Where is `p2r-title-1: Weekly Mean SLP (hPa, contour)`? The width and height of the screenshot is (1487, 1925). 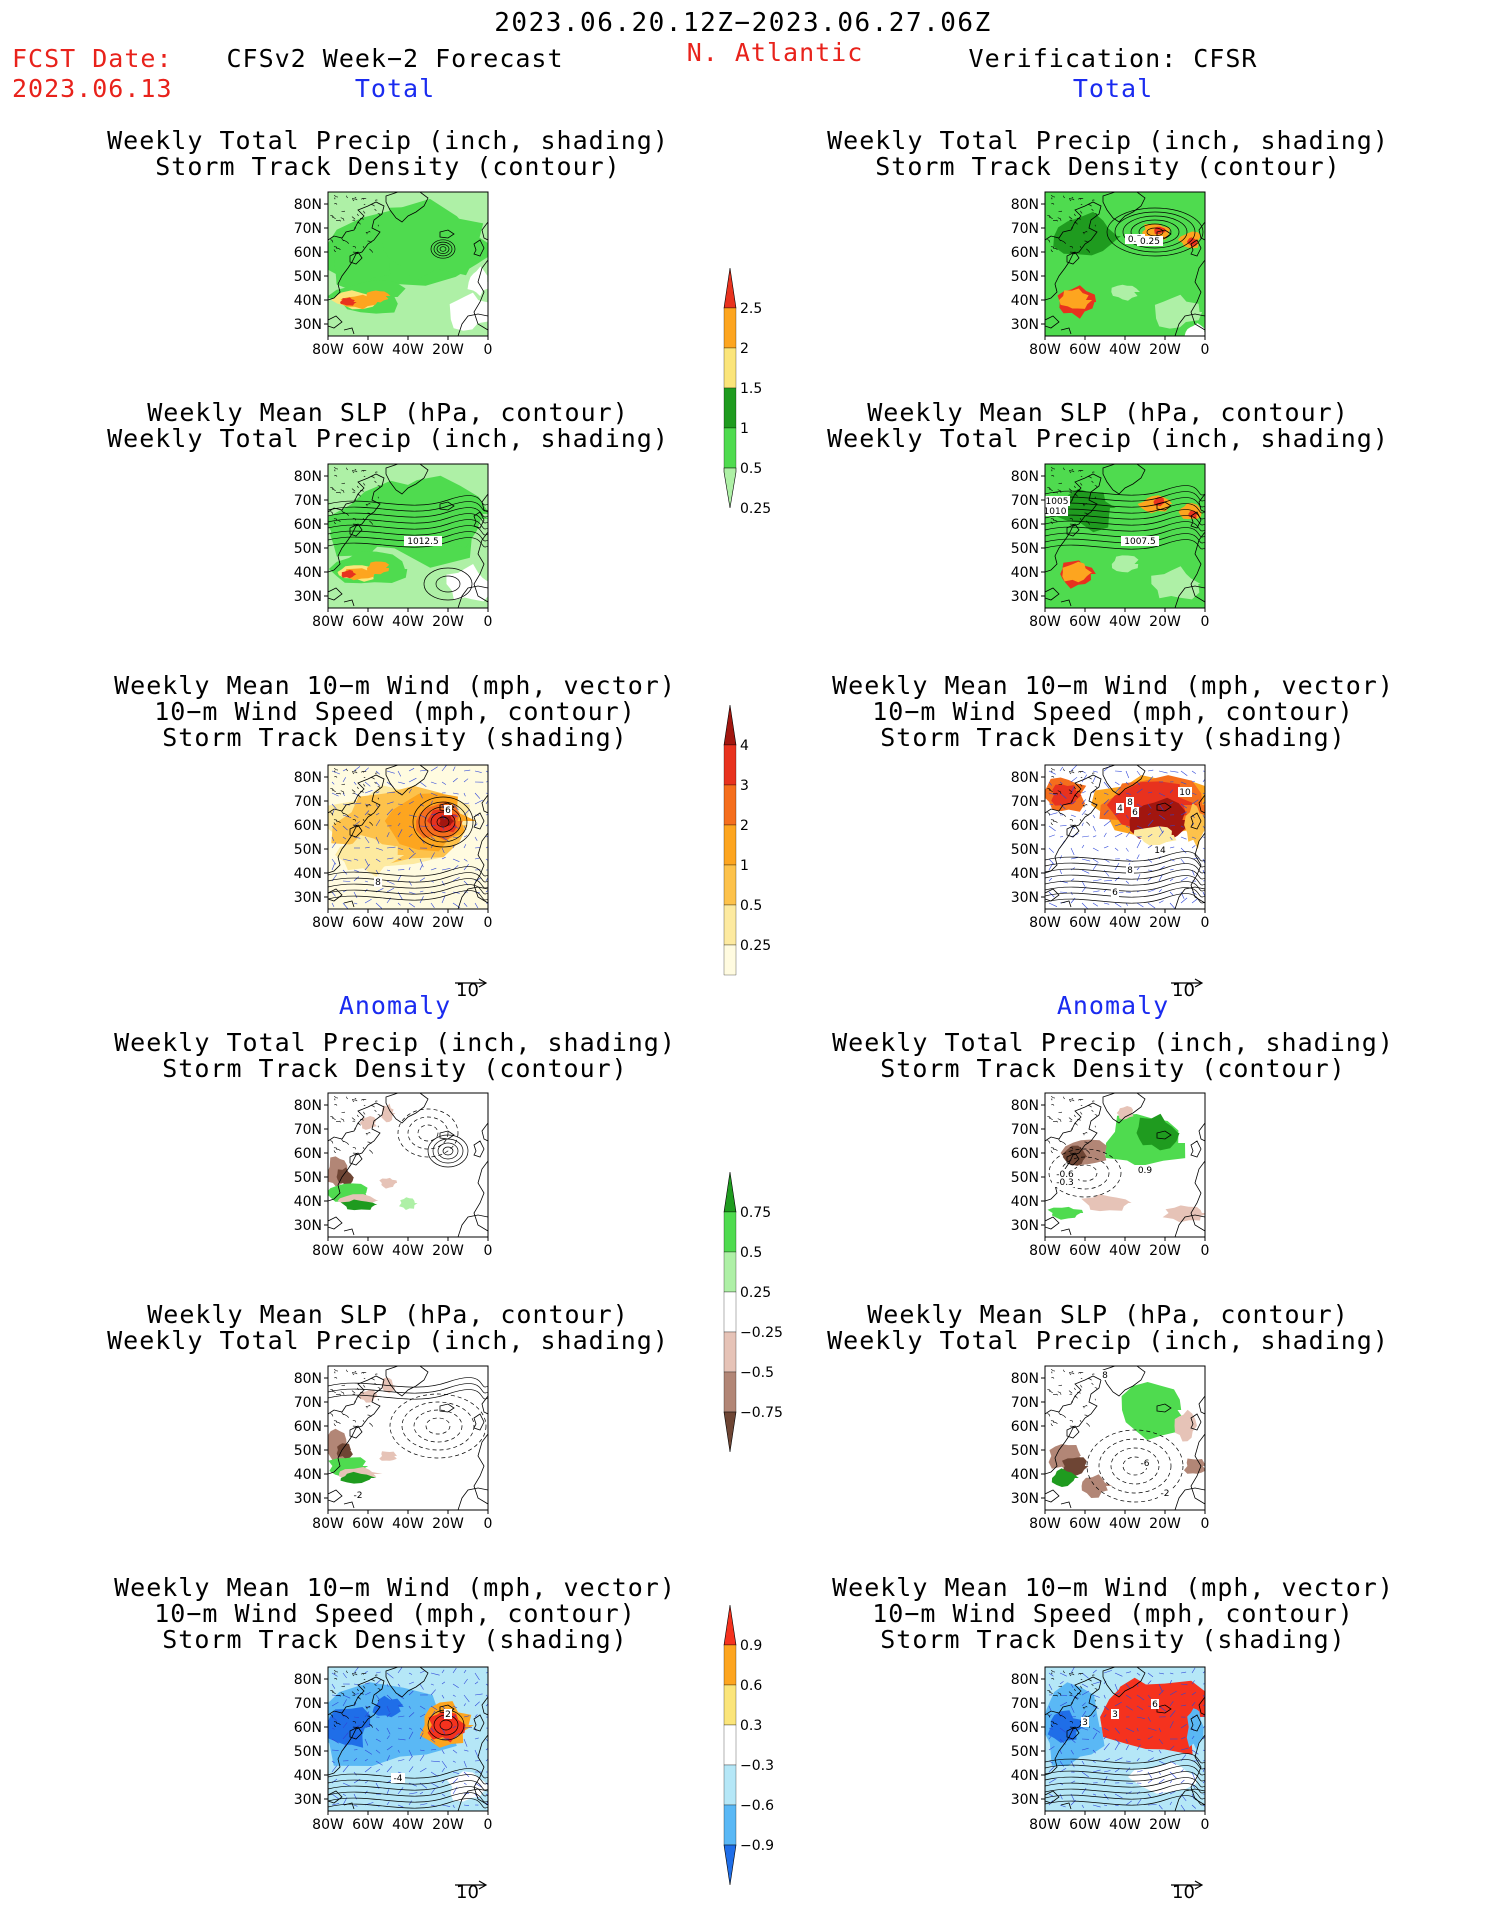 p2r-title-1: Weekly Mean SLP (hPa, contour) is located at coordinates (1108, 412).